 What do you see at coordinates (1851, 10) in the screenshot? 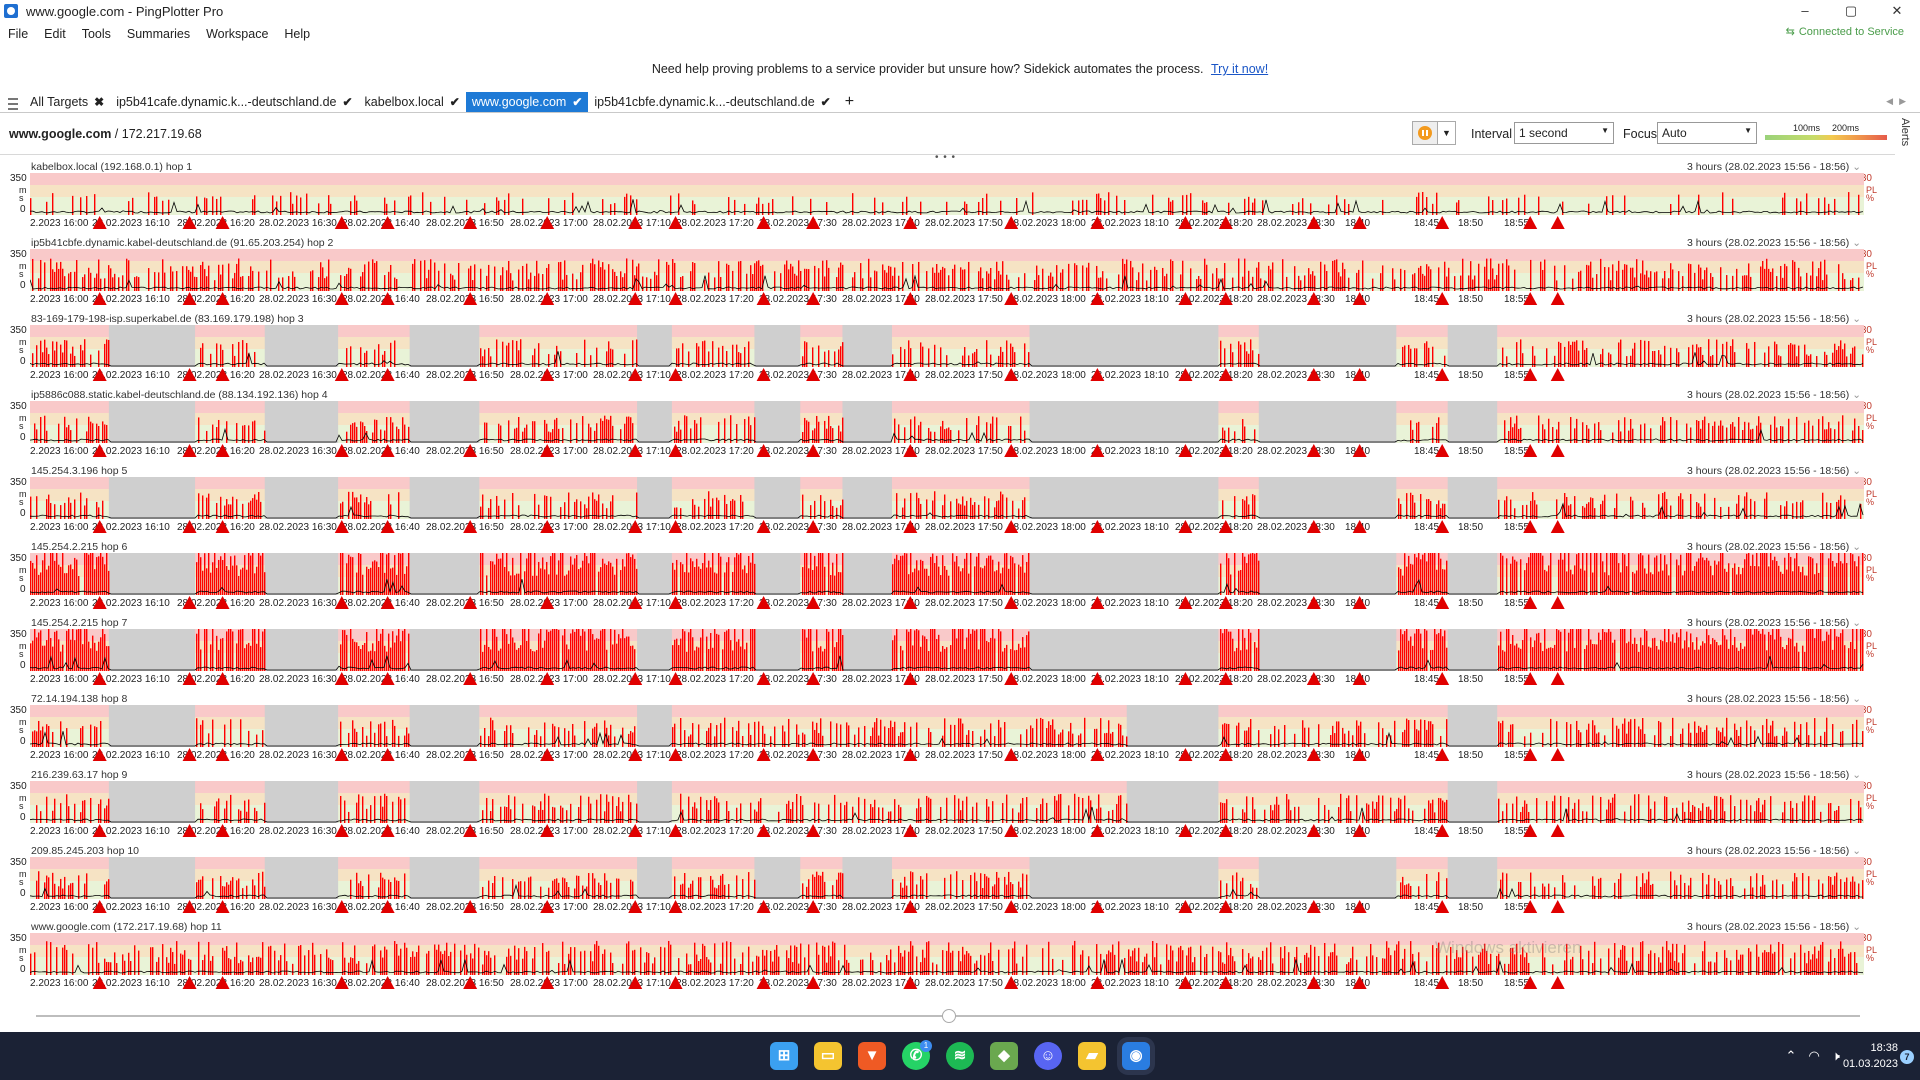
I see `maximize-button: ▢` at bounding box center [1851, 10].